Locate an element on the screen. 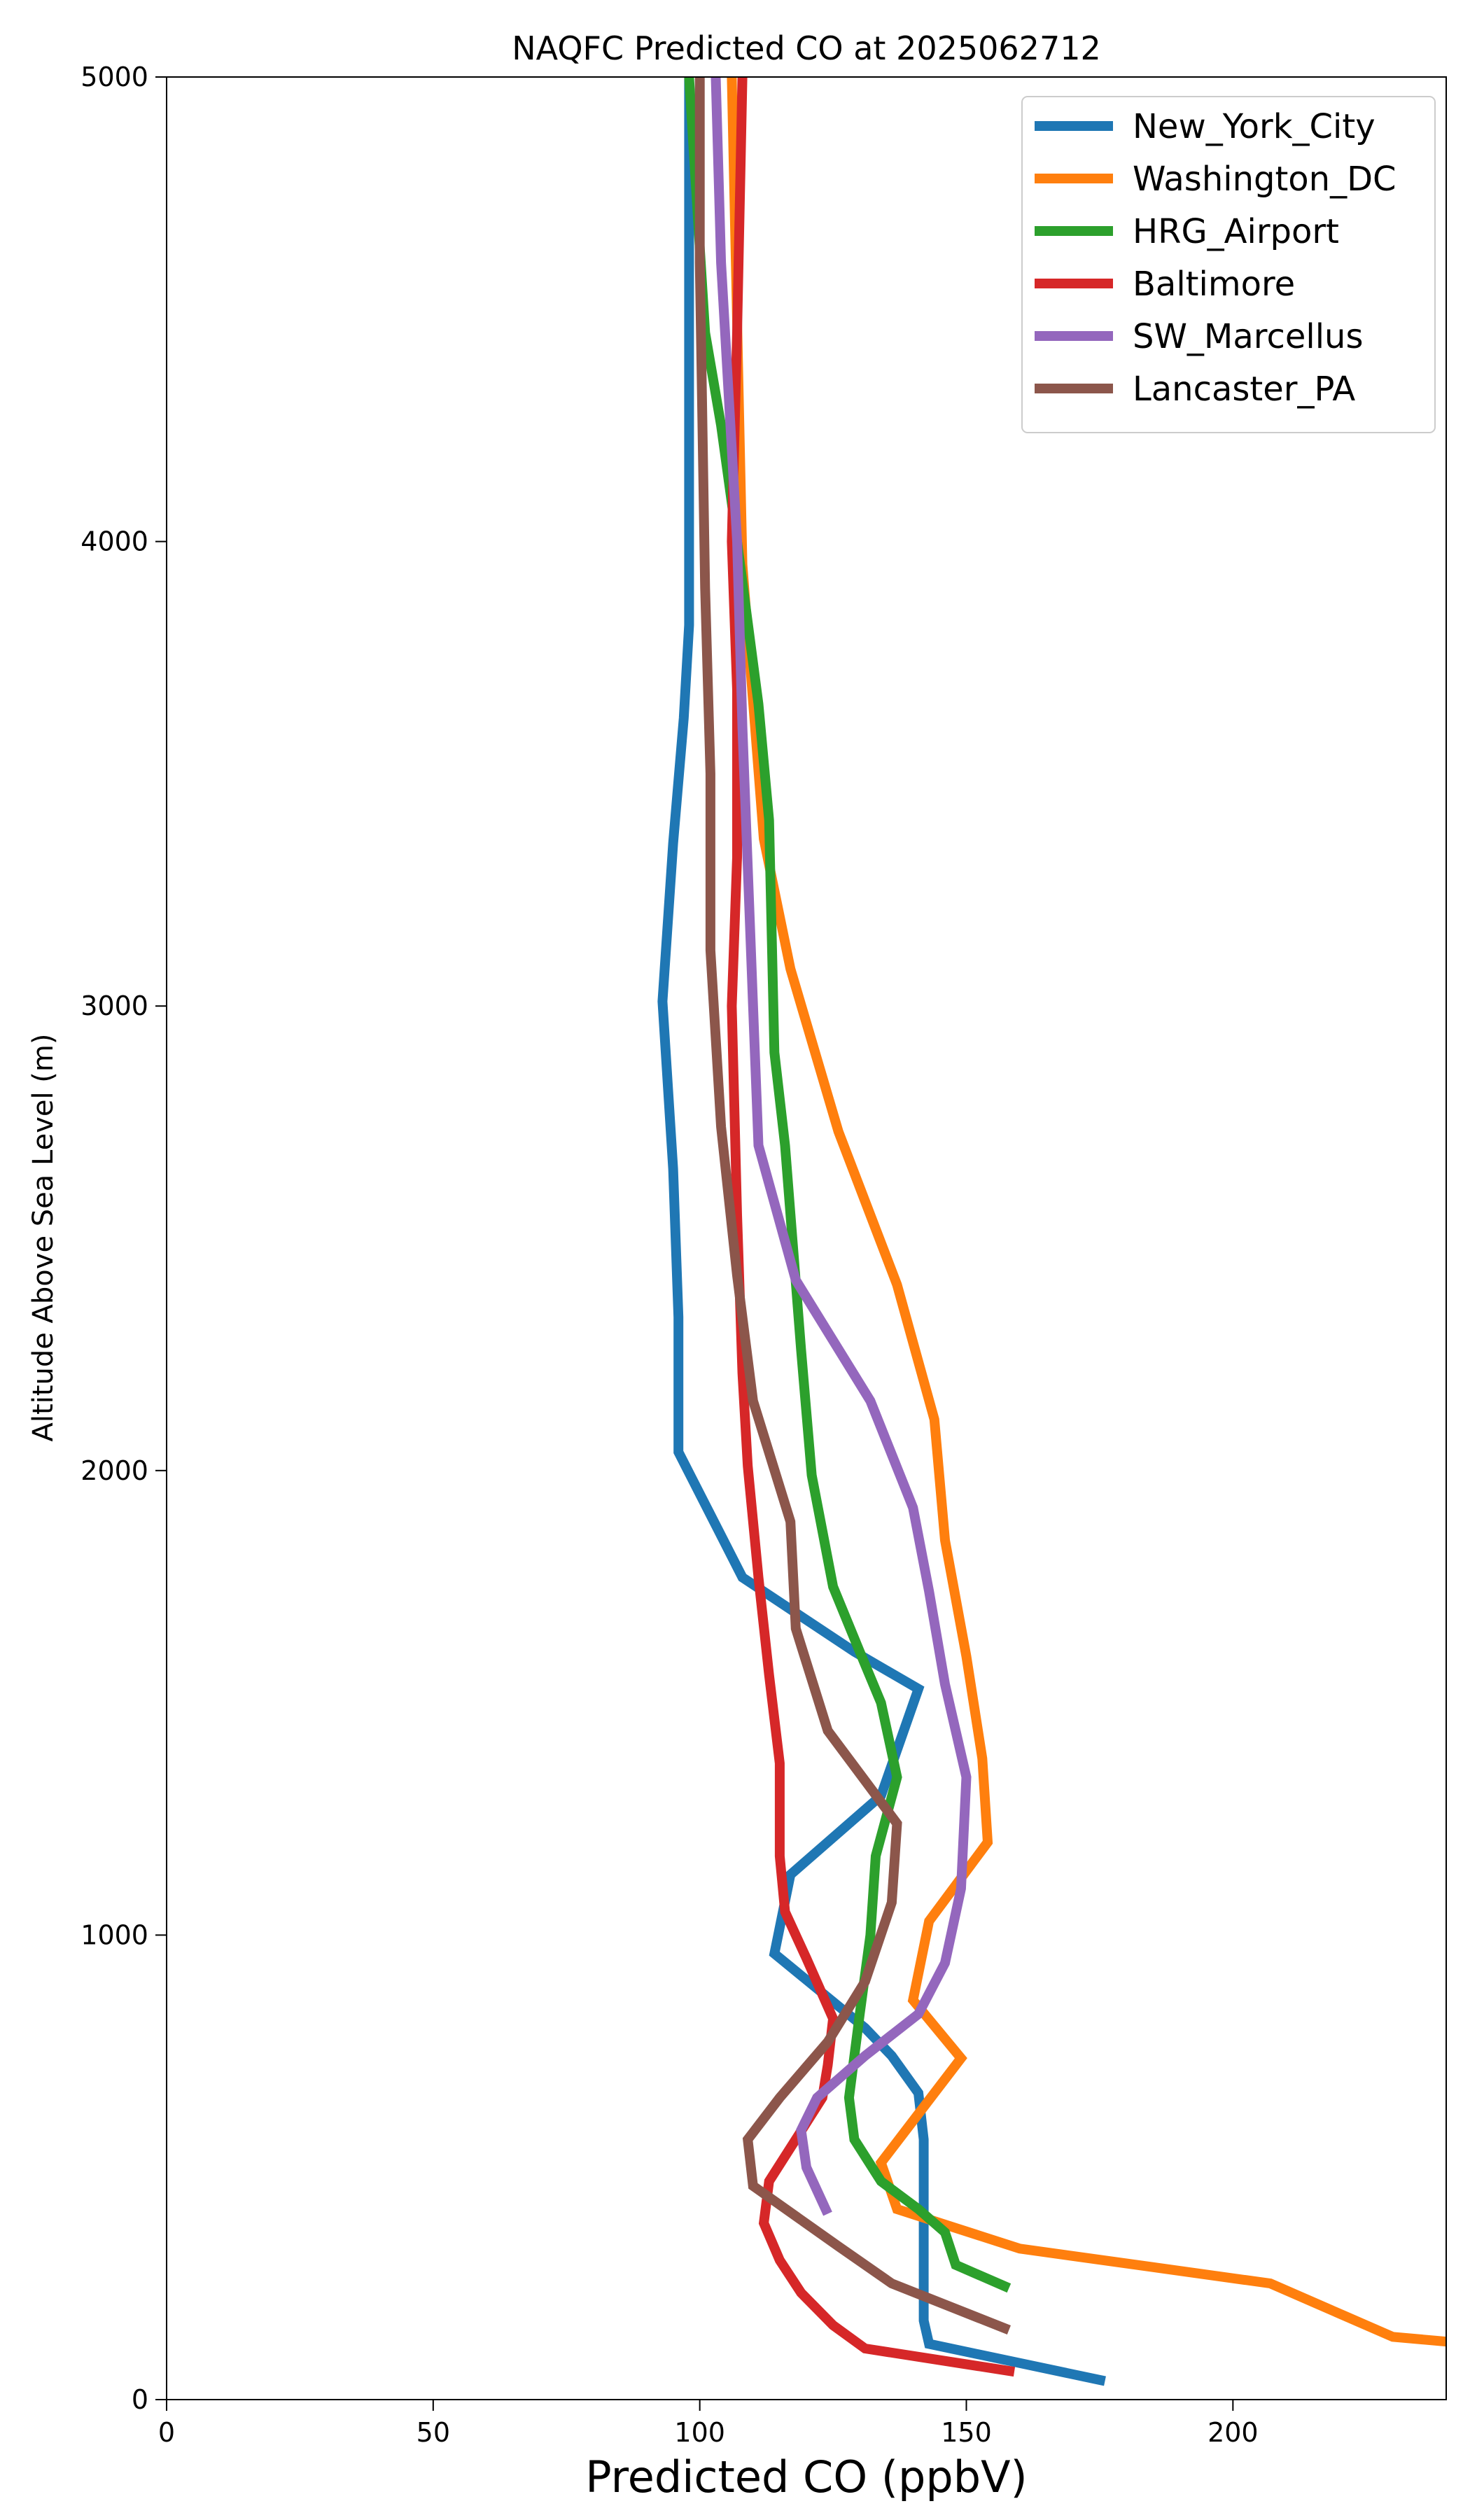  y-tick-label: 0 is located at coordinates (140, 2399).